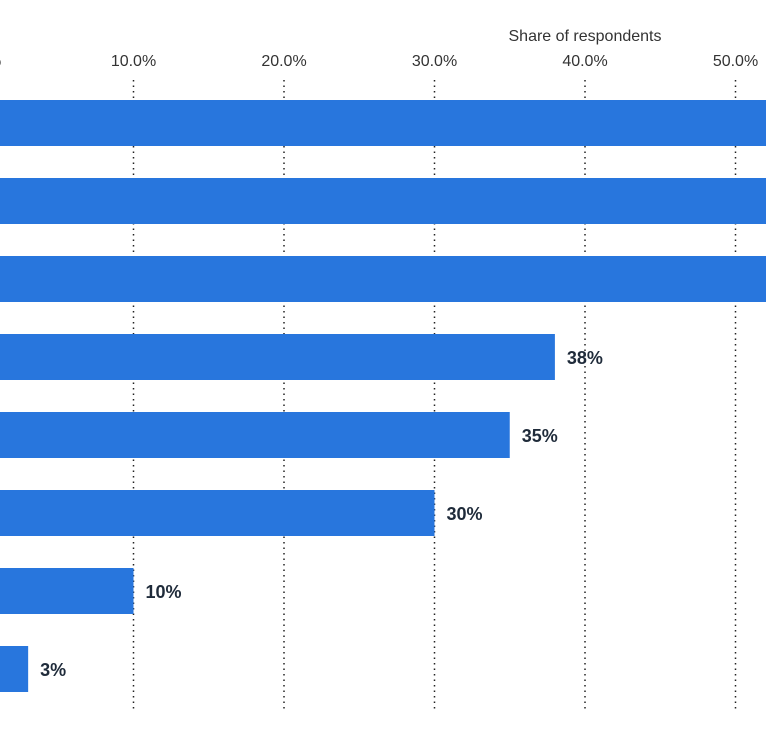  Describe the element at coordinates (283, 61) in the screenshot. I see `x-tick-label: 20.0%` at that location.